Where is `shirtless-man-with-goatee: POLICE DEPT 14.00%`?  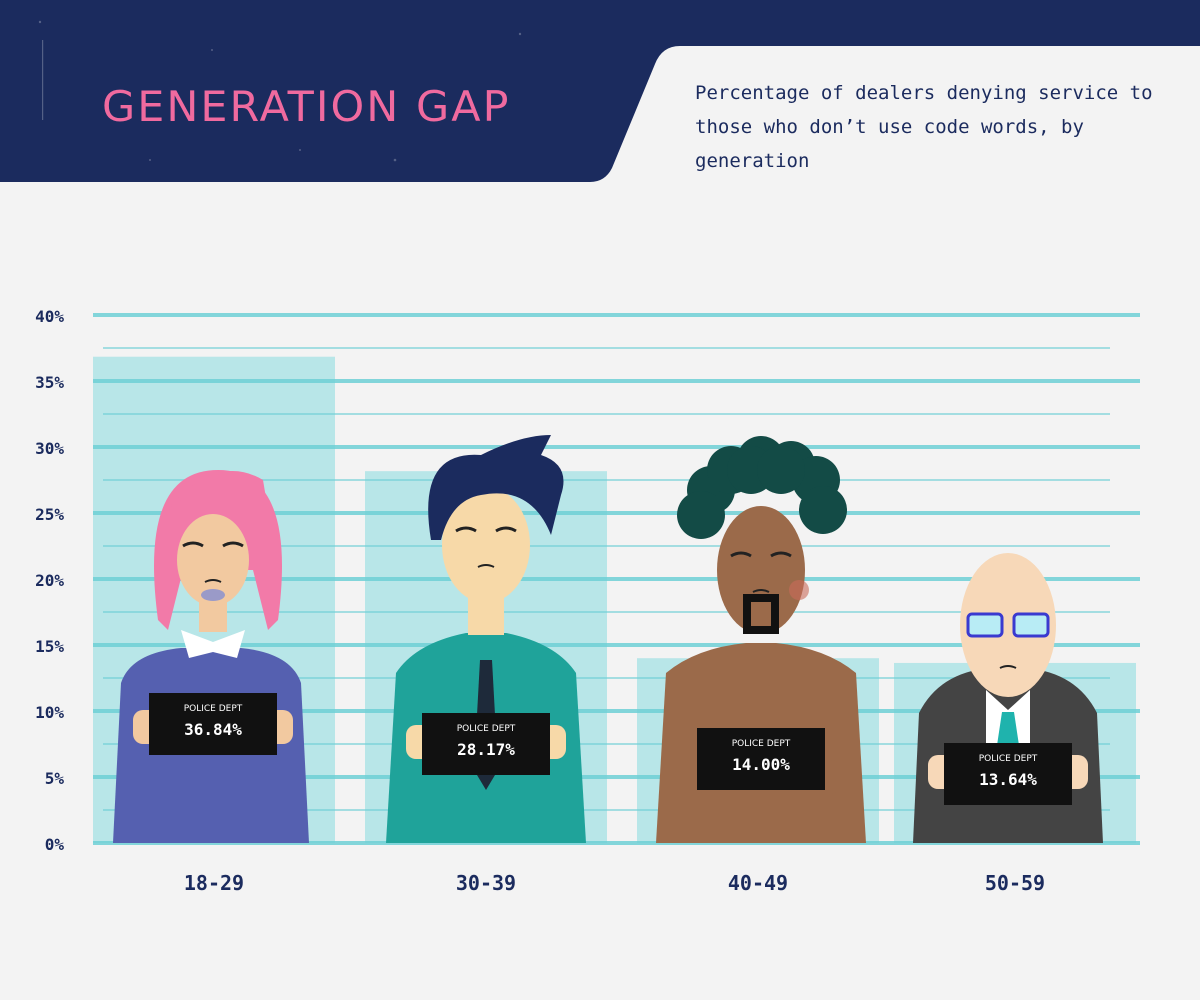
shirtless-man-with-goatee: POLICE DEPT 14.00% is located at coordinates (761, 639).